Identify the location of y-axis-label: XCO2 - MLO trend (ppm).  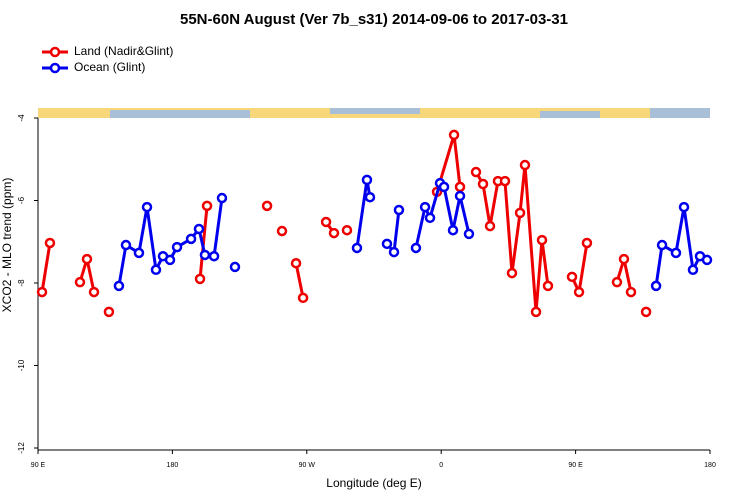
(7, 245).